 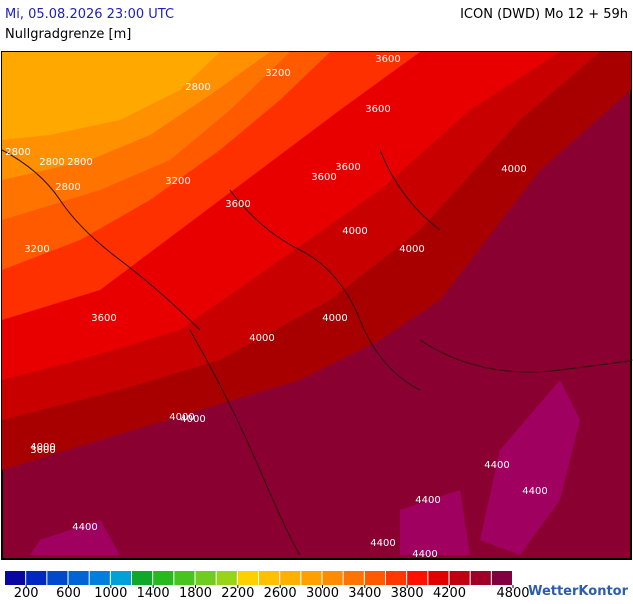 What do you see at coordinates (322, 593) in the screenshot?
I see `legend-label: 3000` at bounding box center [322, 593].